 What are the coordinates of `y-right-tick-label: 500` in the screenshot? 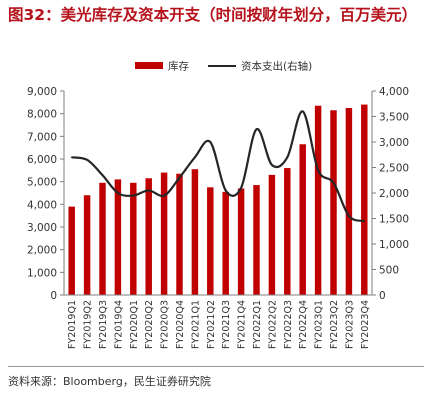 It's located at (389, 271).